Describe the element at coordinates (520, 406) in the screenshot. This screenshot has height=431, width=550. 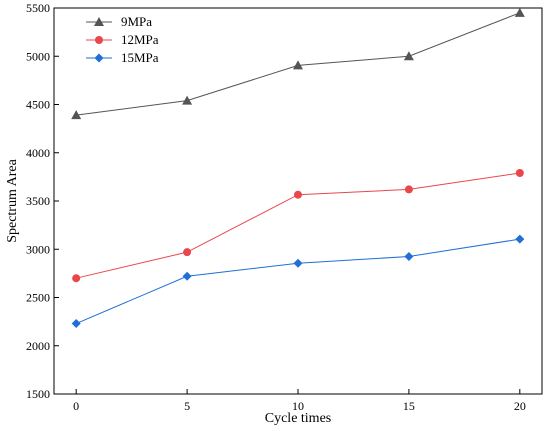
I see `x-tick-label: 20` at that location.